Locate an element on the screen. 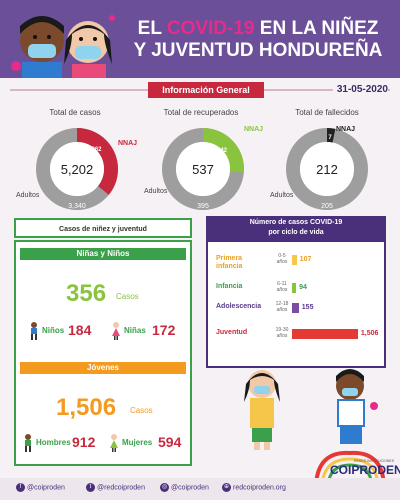  youth-total: 1,506 is located at coordinates (86, 407).